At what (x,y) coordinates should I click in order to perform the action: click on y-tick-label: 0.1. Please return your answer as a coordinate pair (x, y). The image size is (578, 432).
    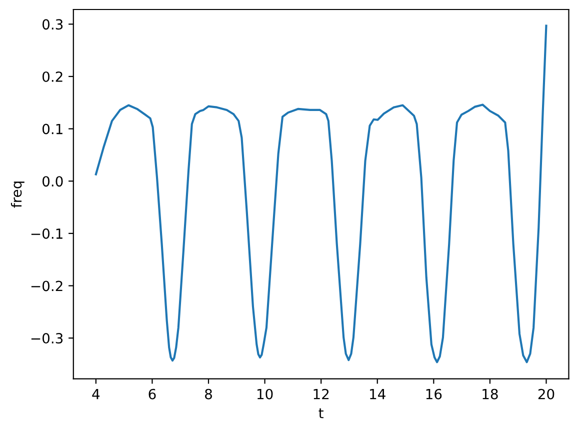
    Looking at the image, I should click on (52, 129).